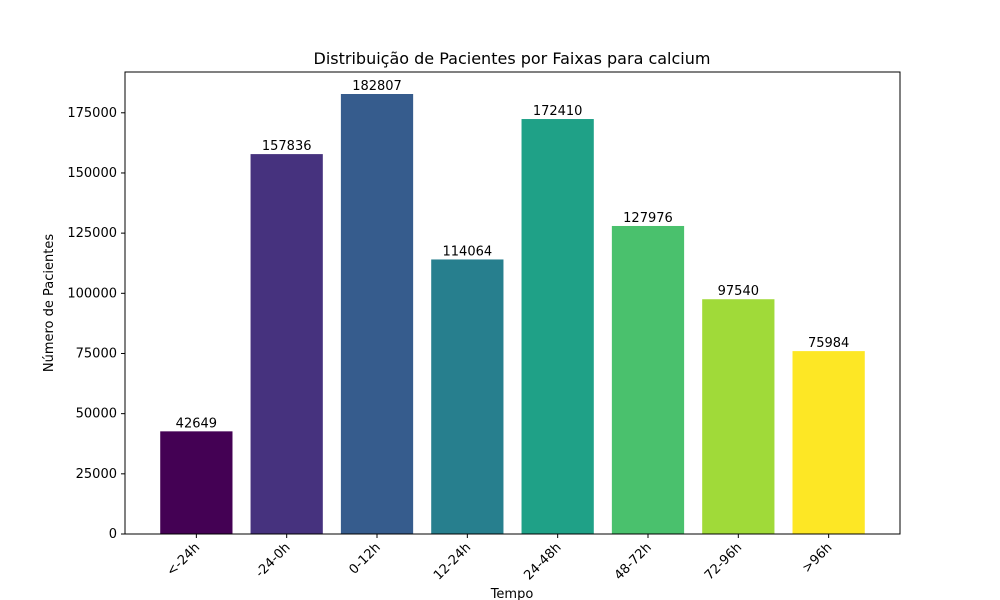 The image size is (1000, 600). I want to click on x-tick-label: 12-24h, so click(452, 561).